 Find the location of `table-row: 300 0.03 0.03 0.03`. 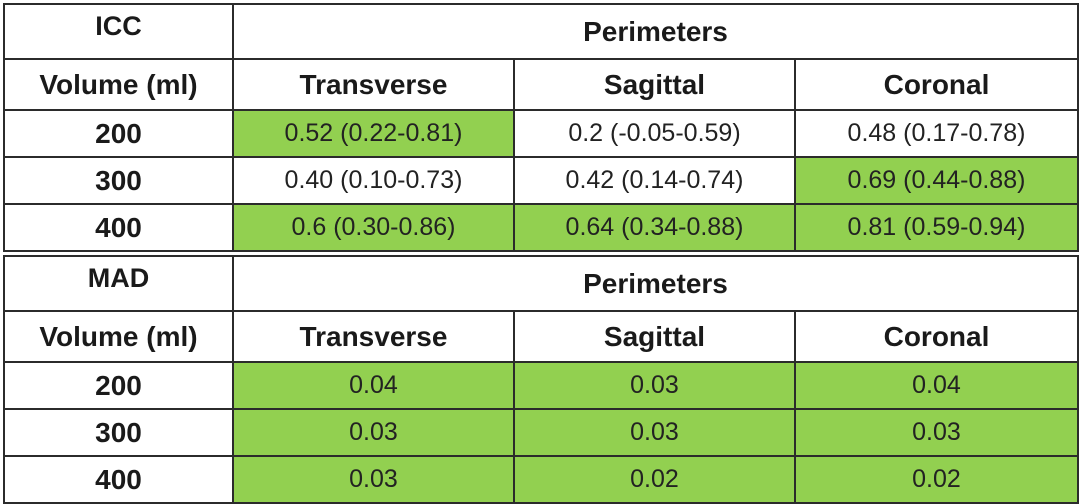

table-row: 300 0.03 0.03 0.03 is located at coordinates (541, 432).